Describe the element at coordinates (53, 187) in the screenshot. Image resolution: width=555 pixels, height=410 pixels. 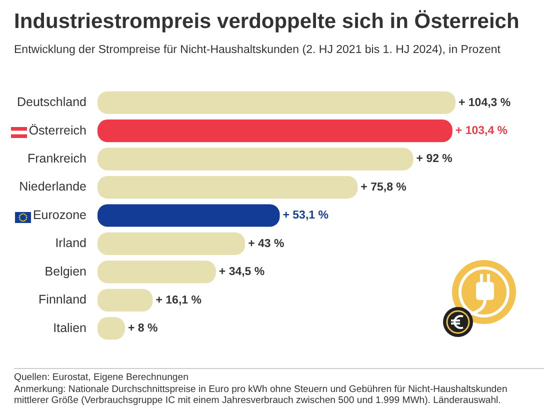
I see `y-tick-label: Niederlande` at that location.